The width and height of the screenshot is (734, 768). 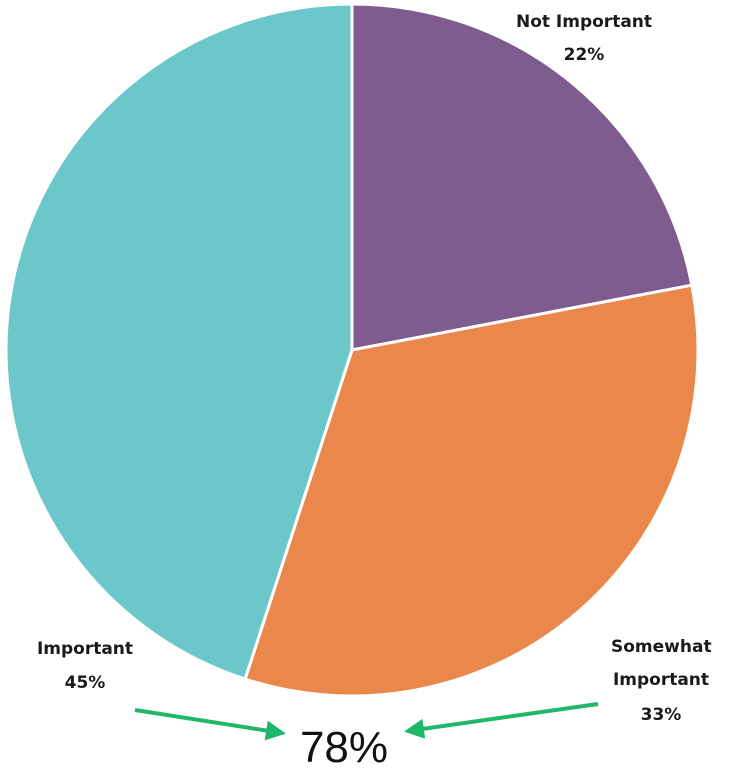 I want to click on slice-label-somewhat-important-line1: Somewhat, so click(x=661, y=647).